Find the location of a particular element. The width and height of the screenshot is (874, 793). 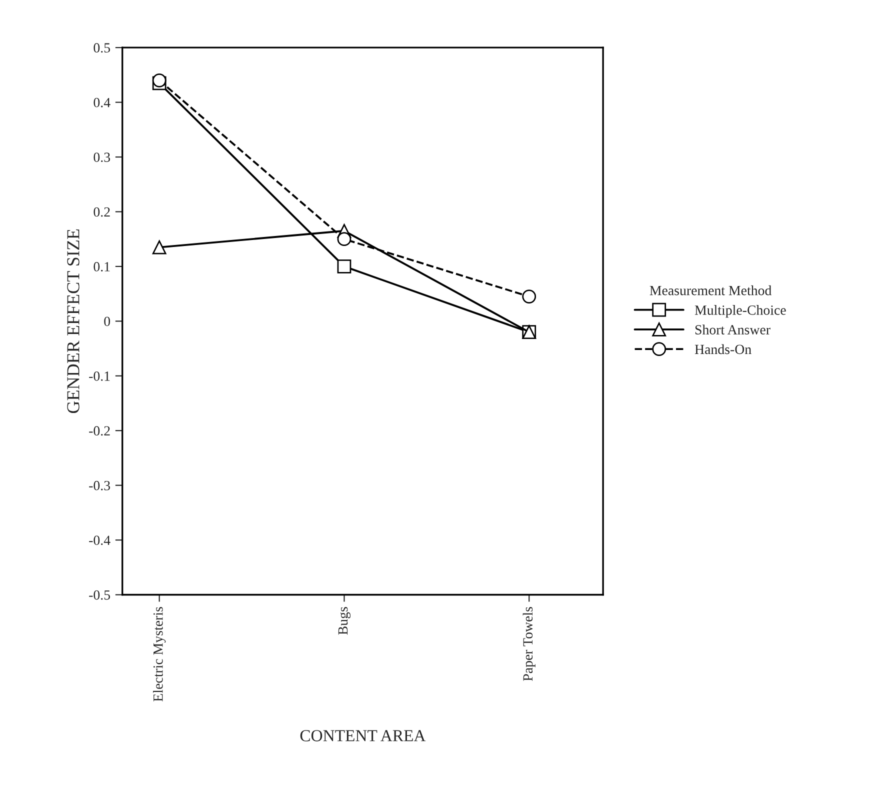

legend-label: Multiple-Choice is located at coordinates (740, 311).